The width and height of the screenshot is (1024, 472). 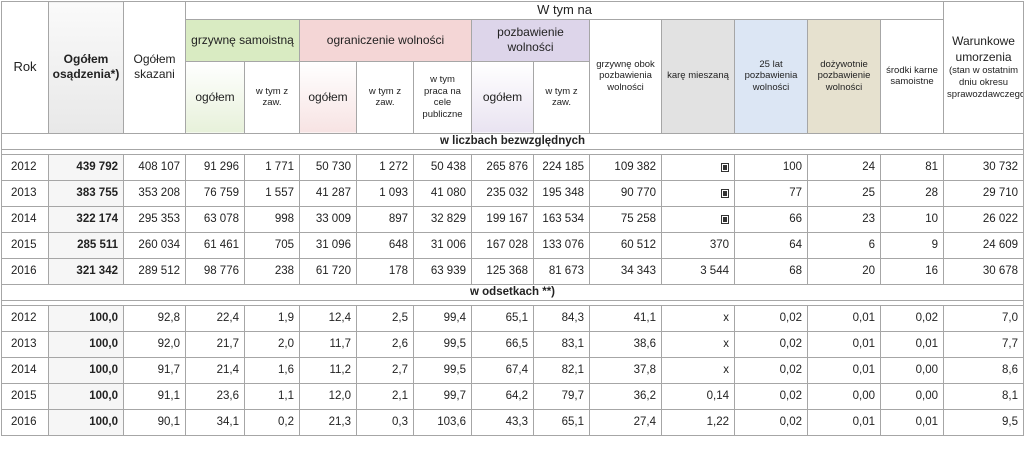 I want to click on table-cell: 11,2, so click(x=328, y=370).